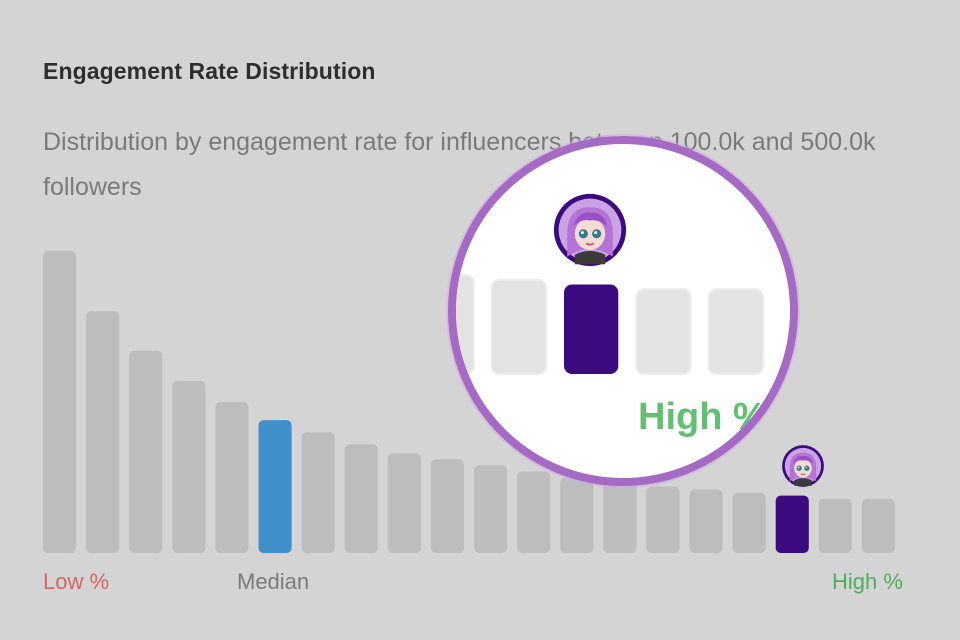  What do you see at coordinates (275, 486) in the screenshot?
I see `median-bar` at bounding box center [275, 486].